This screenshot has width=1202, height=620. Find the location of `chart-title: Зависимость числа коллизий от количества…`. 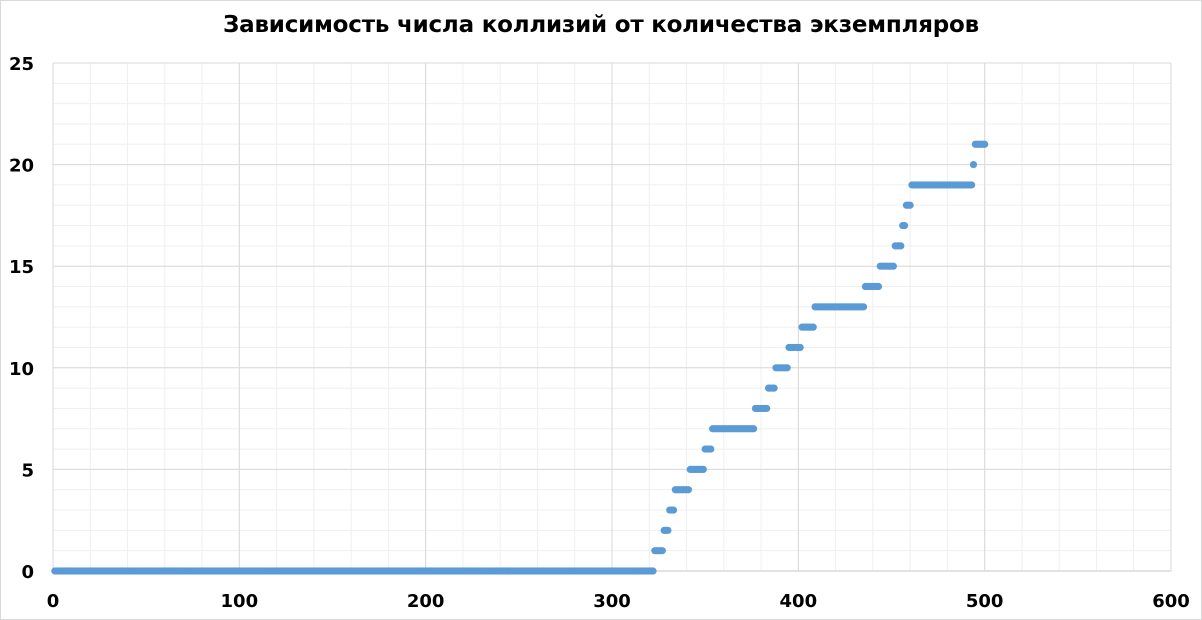

chart-title: Зависимость числа коллизий от количества… is located at coordinates (600, 25).